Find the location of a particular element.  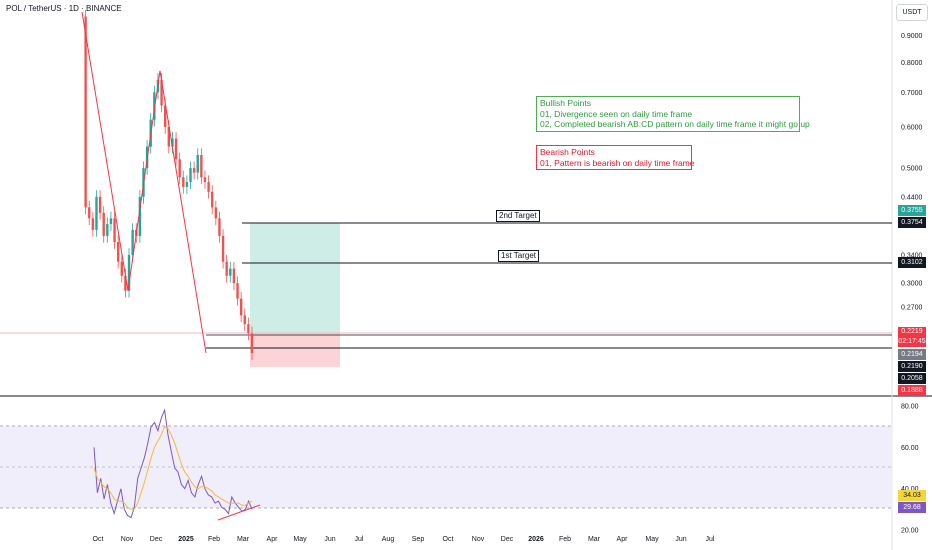

rsi-y-axis: 80.00 60.00 40.00 20.00 is located at coordinates (910, 469).